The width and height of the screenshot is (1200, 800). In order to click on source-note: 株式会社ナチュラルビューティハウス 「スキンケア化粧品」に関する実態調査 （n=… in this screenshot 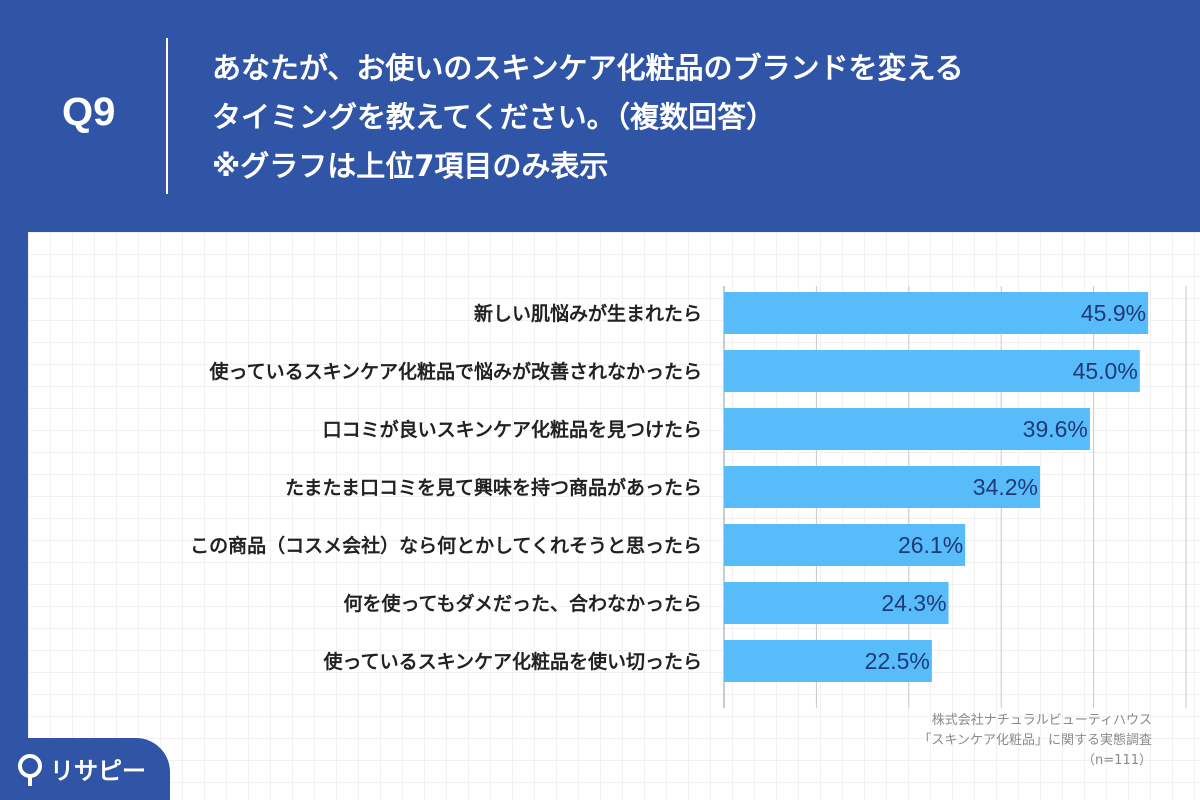, I will do `click(972, 741)`.